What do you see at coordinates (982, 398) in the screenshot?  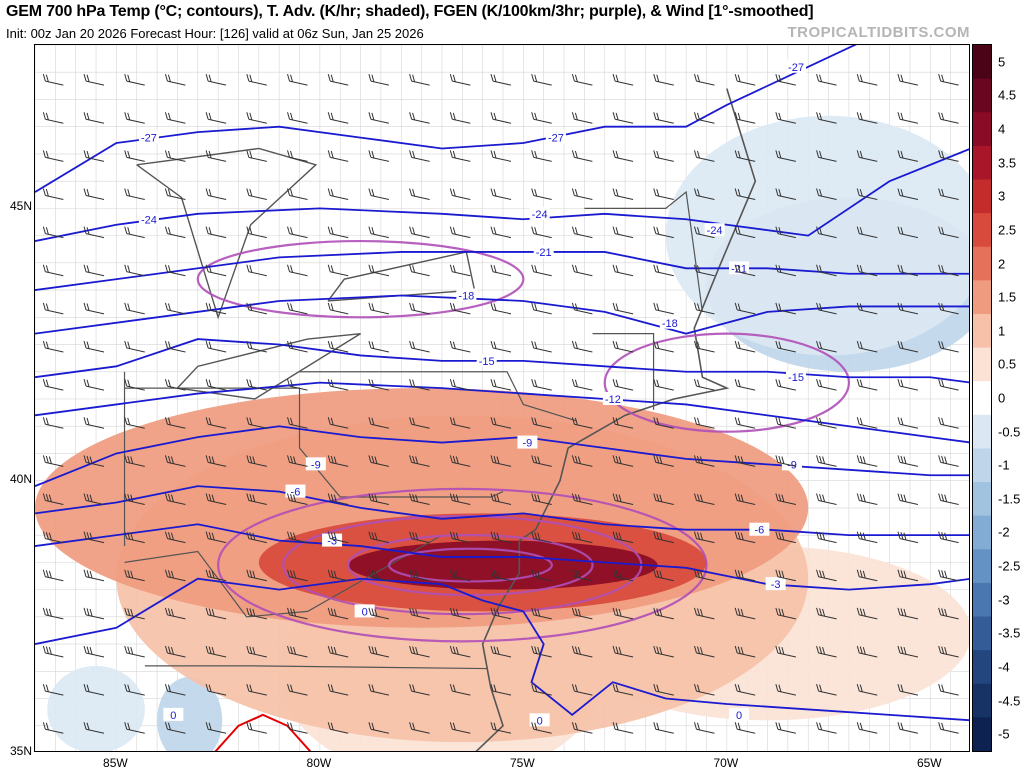 I see `colorbar` at bounding box center [982, 398].